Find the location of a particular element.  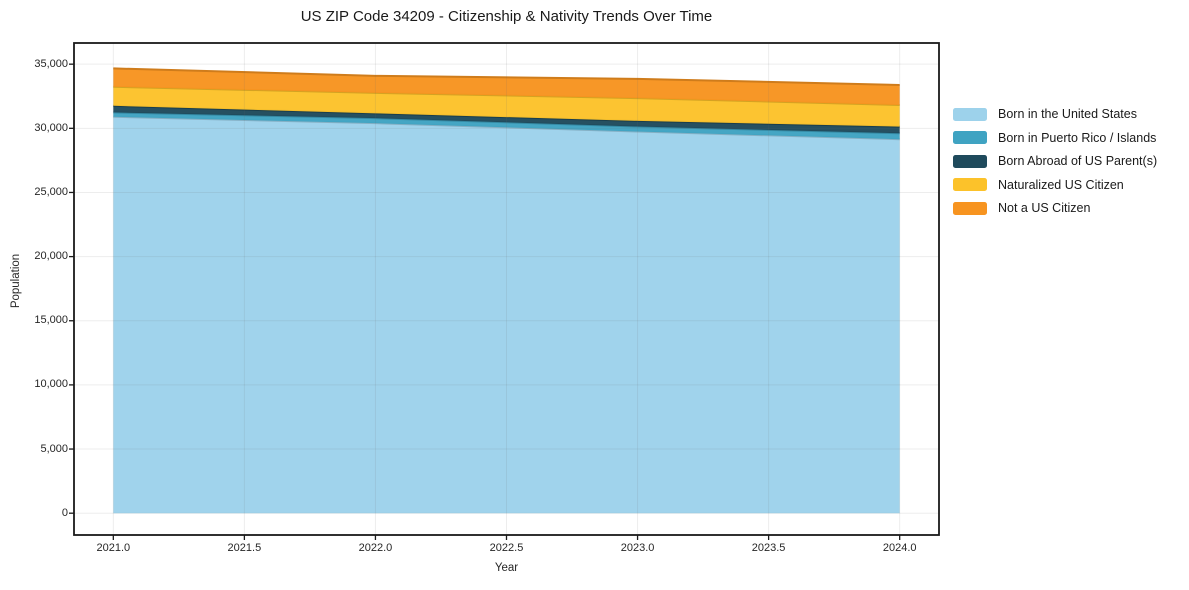

y-tick-label: 10,000 is located at coordinates (51, 384).